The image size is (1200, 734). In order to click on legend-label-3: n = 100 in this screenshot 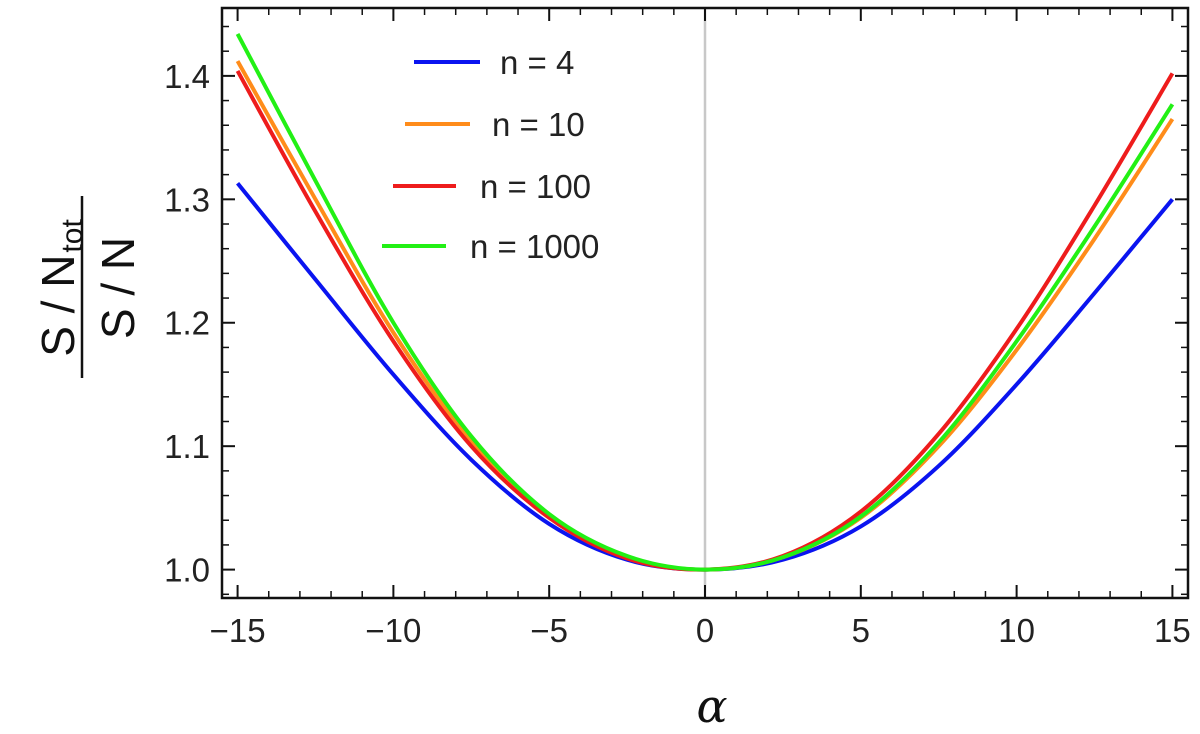, I will do `click(535, 186)`.